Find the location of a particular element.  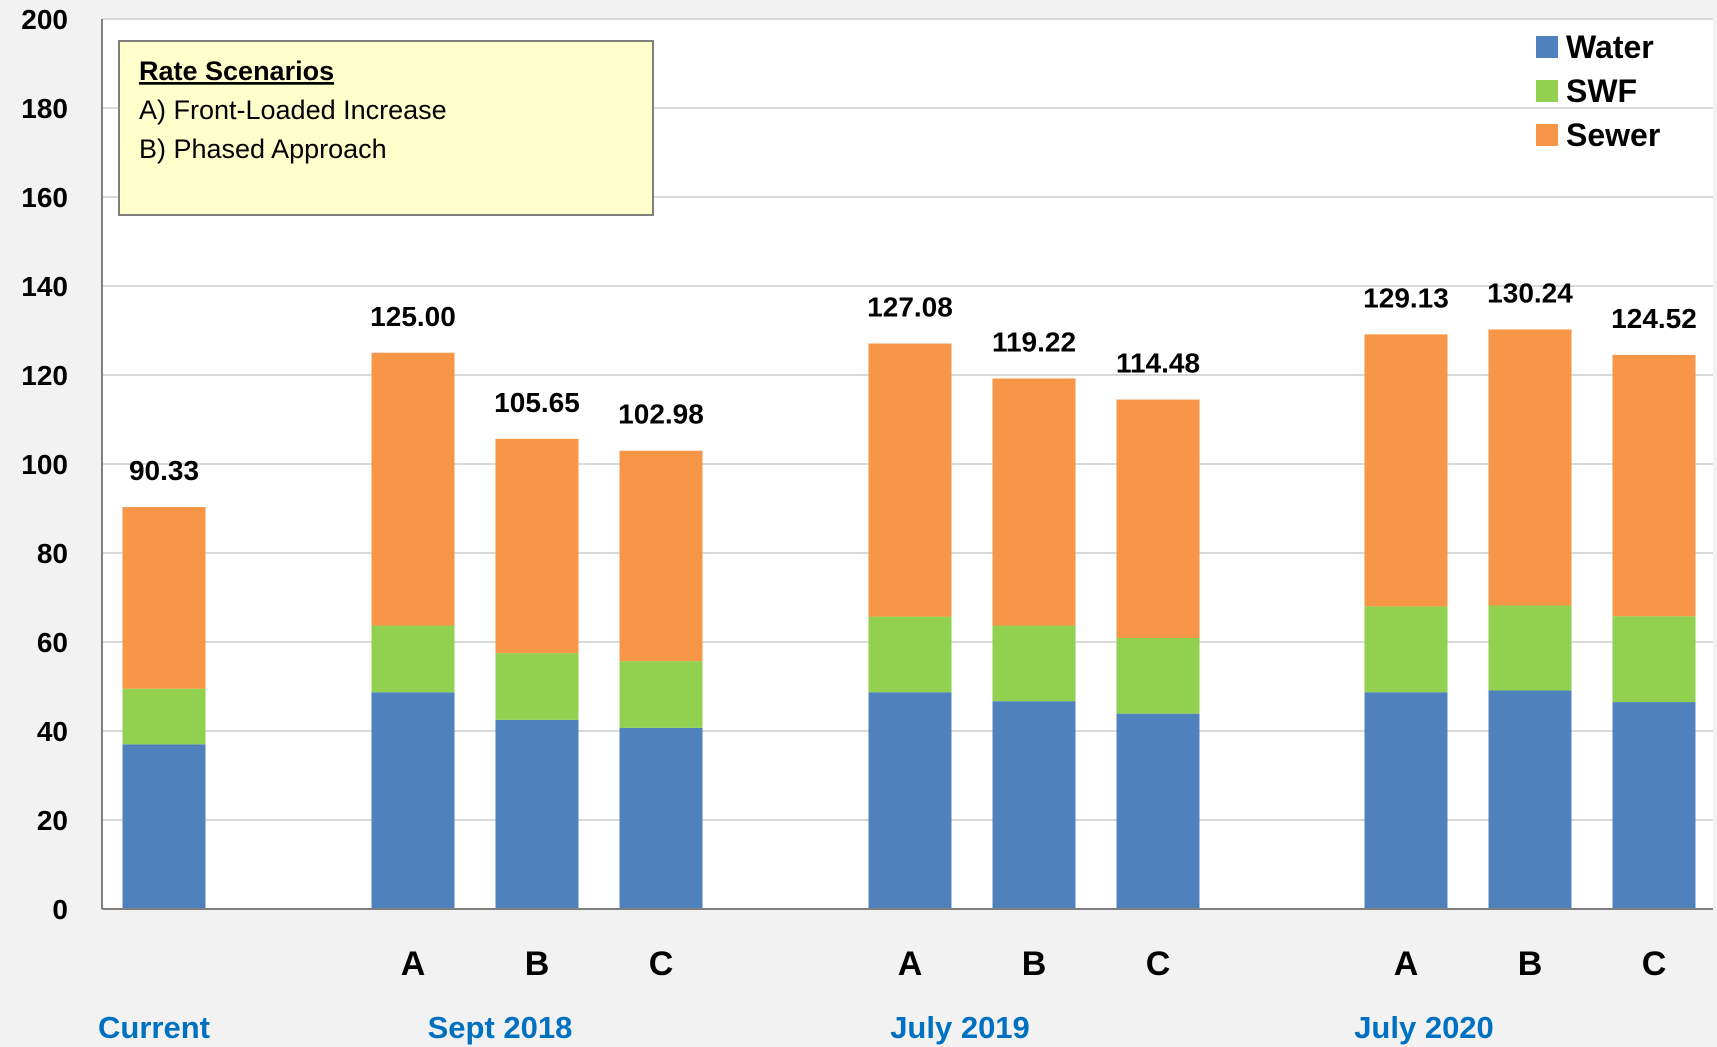

annotation-line-a: A) Front-Loaded Increase is located at coordinates (293, 110).